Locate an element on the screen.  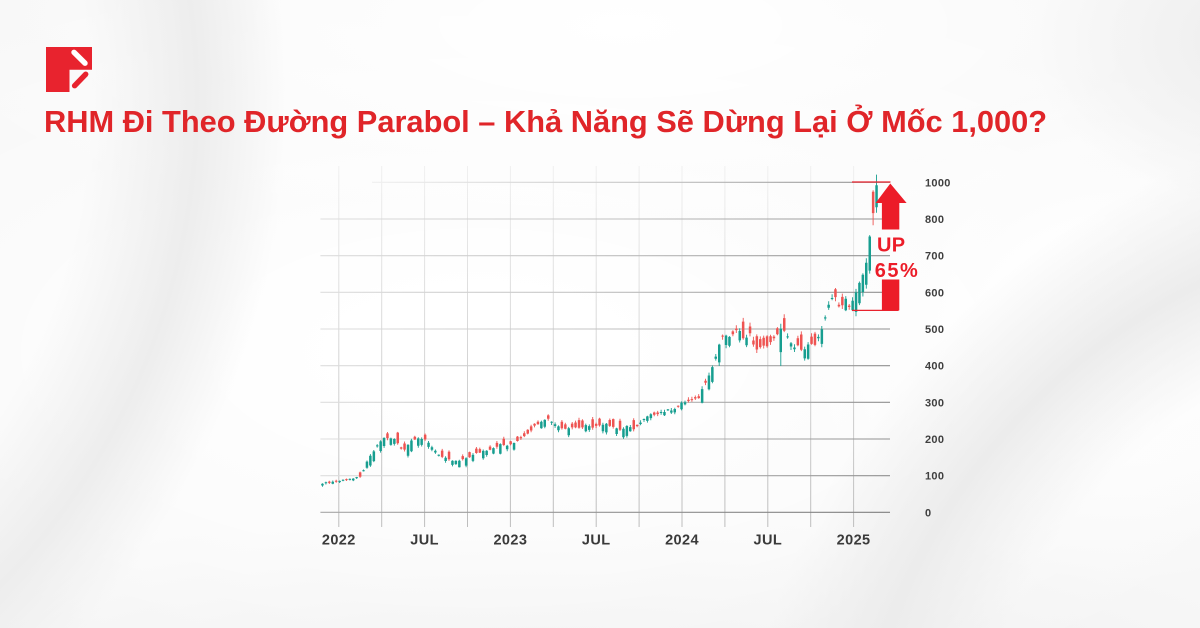
svg-text: 400 is located at coordinates (934, 367).